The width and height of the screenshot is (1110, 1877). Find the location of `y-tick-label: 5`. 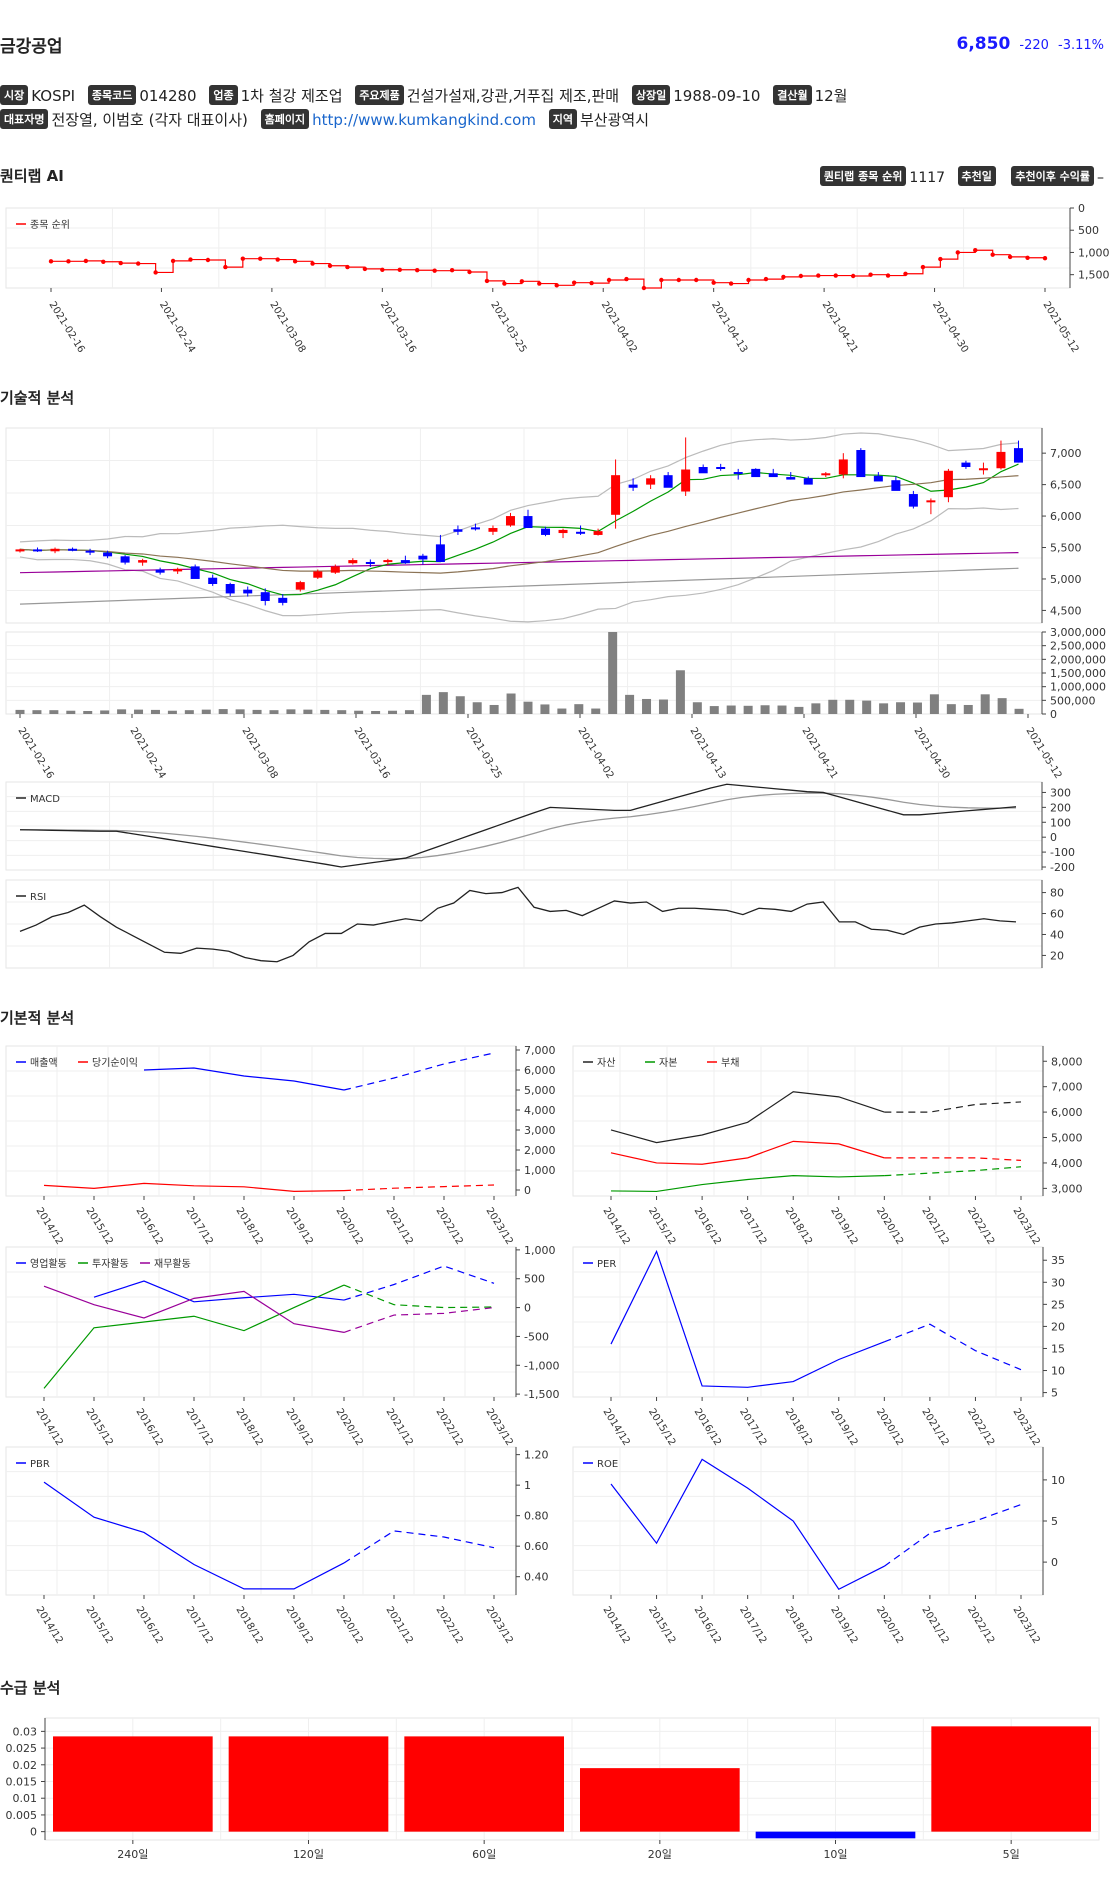

y-tick-label: 5 is located at coordinates (1054, 1393).